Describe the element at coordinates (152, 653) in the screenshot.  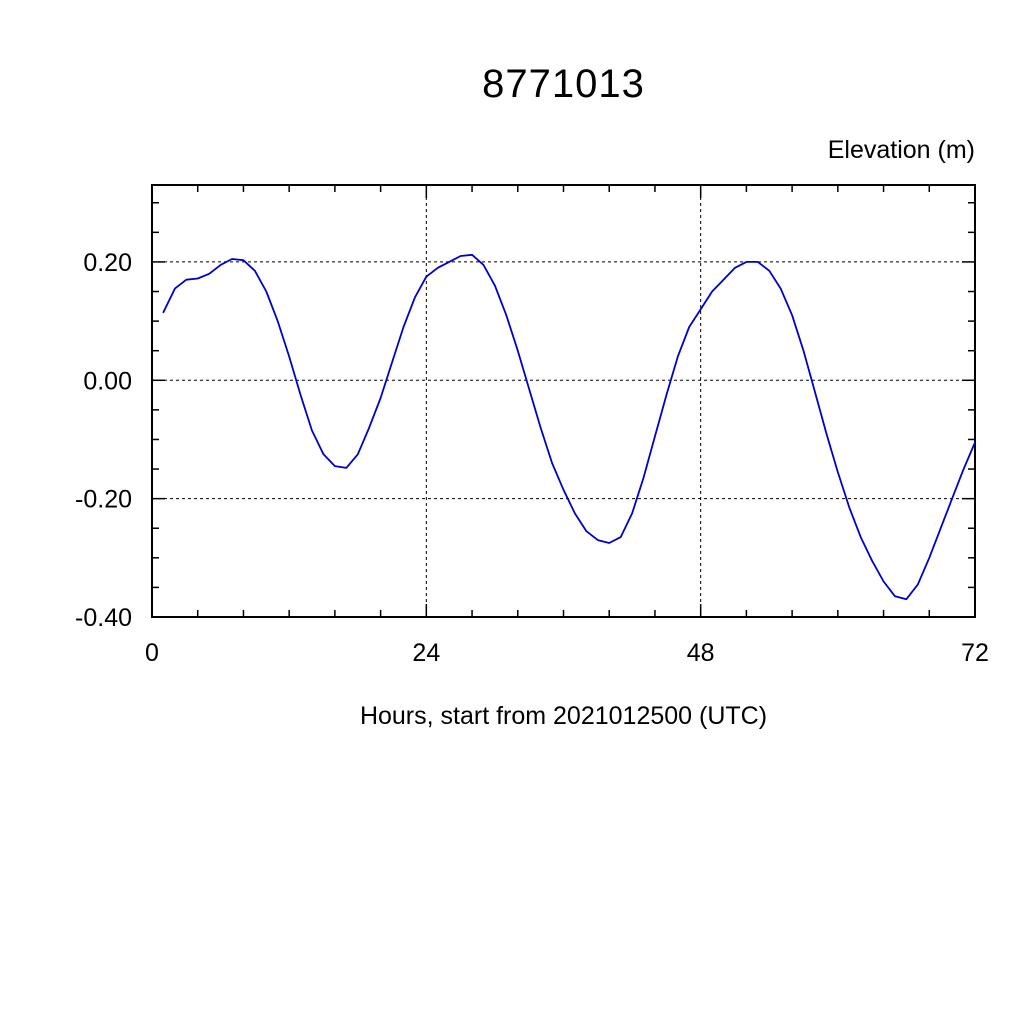
I see `x-tick-label: 0` at that location.